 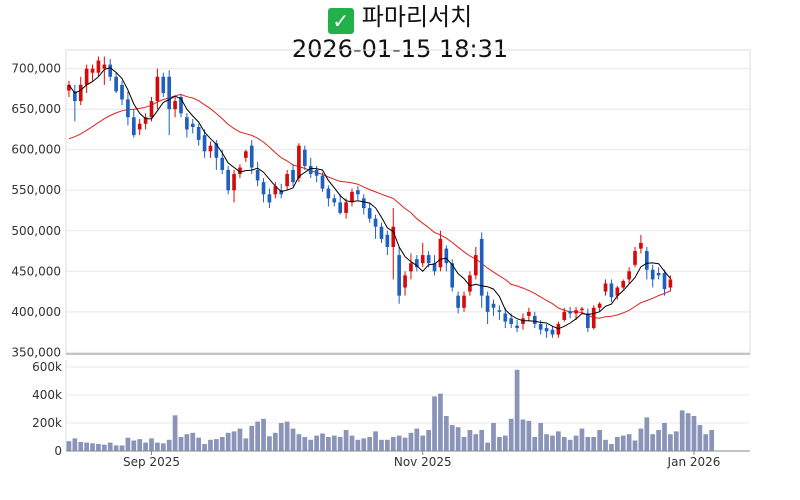 What do you see at coordinates (694, 462) in the screenshot?
I see `date-tick-label: Jan 2026` at bounding box center [694, 462].